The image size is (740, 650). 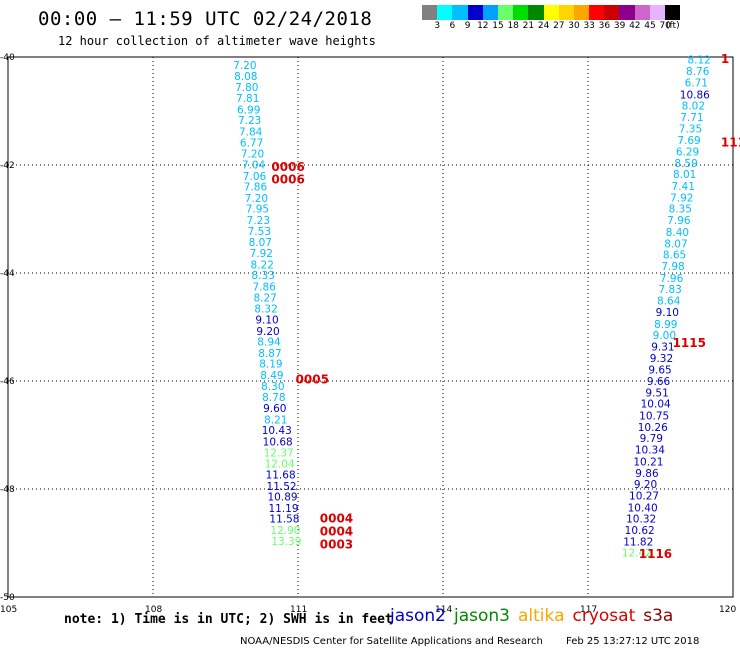 What do you see at coordinates (8, 610) in the screenshot?
I see `x-tick-label: 105` at bounding box center [8, 610].